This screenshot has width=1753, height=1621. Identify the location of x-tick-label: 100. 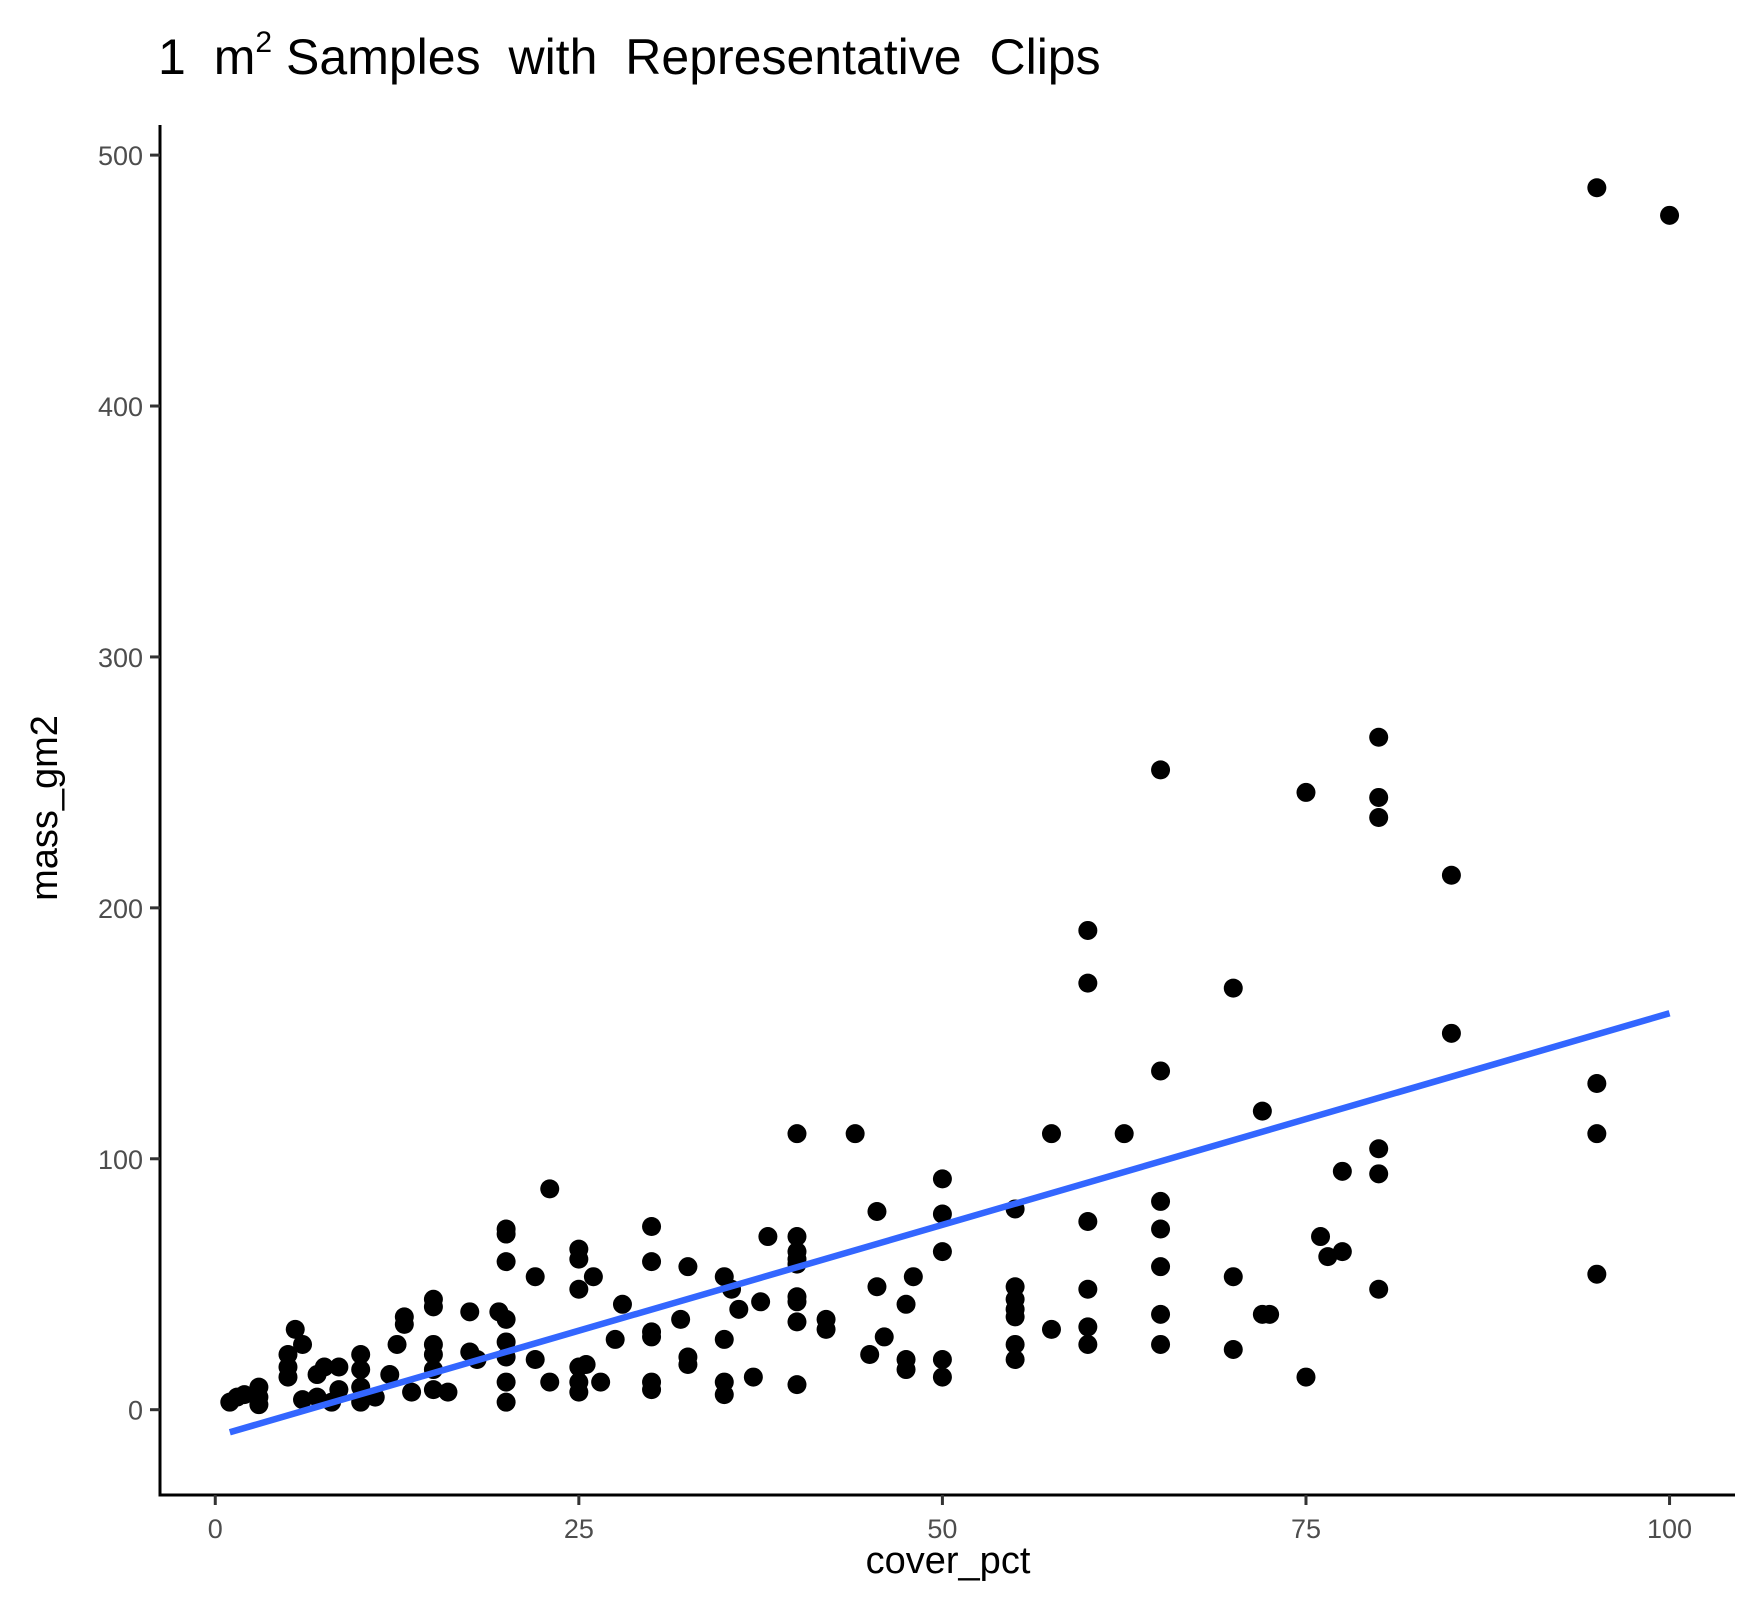
(1669, 1529).